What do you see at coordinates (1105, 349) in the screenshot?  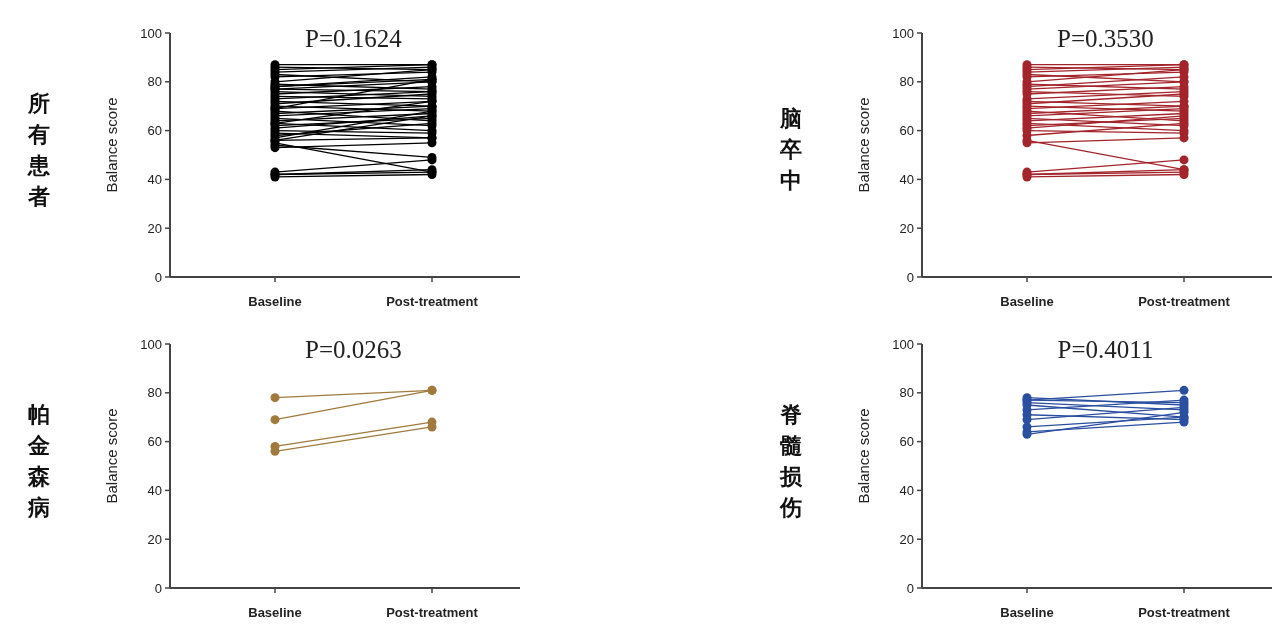 I see `chart-subtitle: P=0.4011` at bounding box center [1105, 349].